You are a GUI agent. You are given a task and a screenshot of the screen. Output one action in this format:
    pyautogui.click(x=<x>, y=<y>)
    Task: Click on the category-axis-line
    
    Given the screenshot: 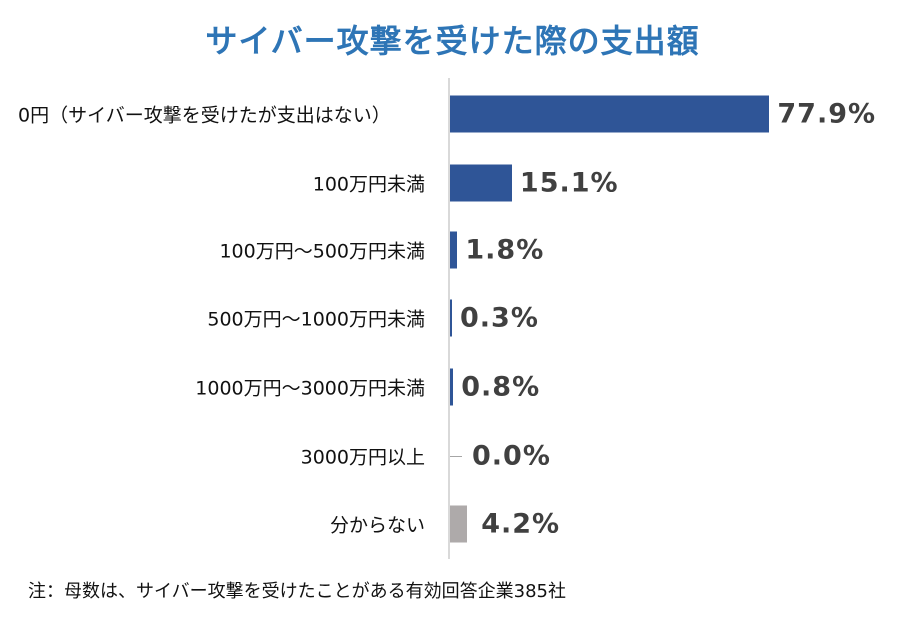 What is the action you would take?
    pyautogui.click(x=449, y=318)
    